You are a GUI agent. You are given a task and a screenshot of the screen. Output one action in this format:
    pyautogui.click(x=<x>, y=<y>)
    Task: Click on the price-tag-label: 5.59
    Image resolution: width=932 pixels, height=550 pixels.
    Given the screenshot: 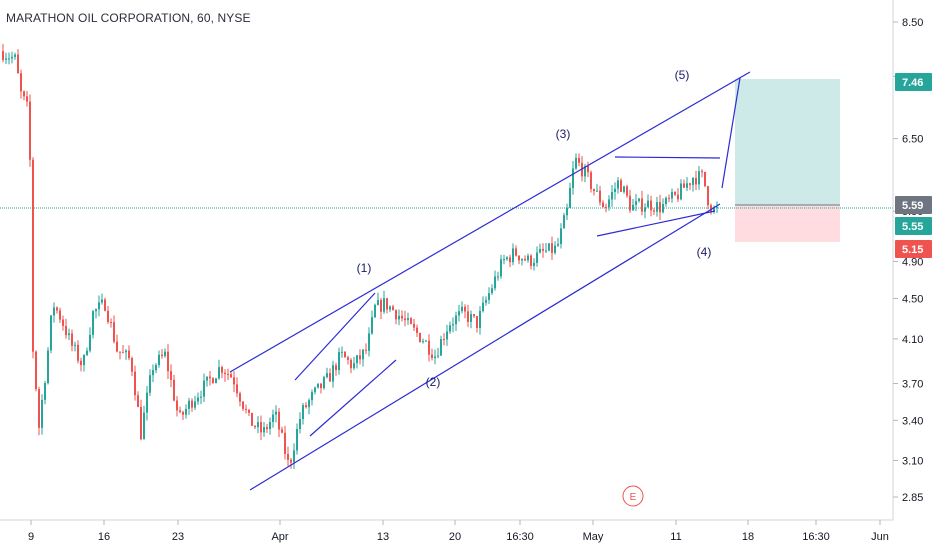 What is the action you would take?
    pyautogui.click(x=912, y=206)
    